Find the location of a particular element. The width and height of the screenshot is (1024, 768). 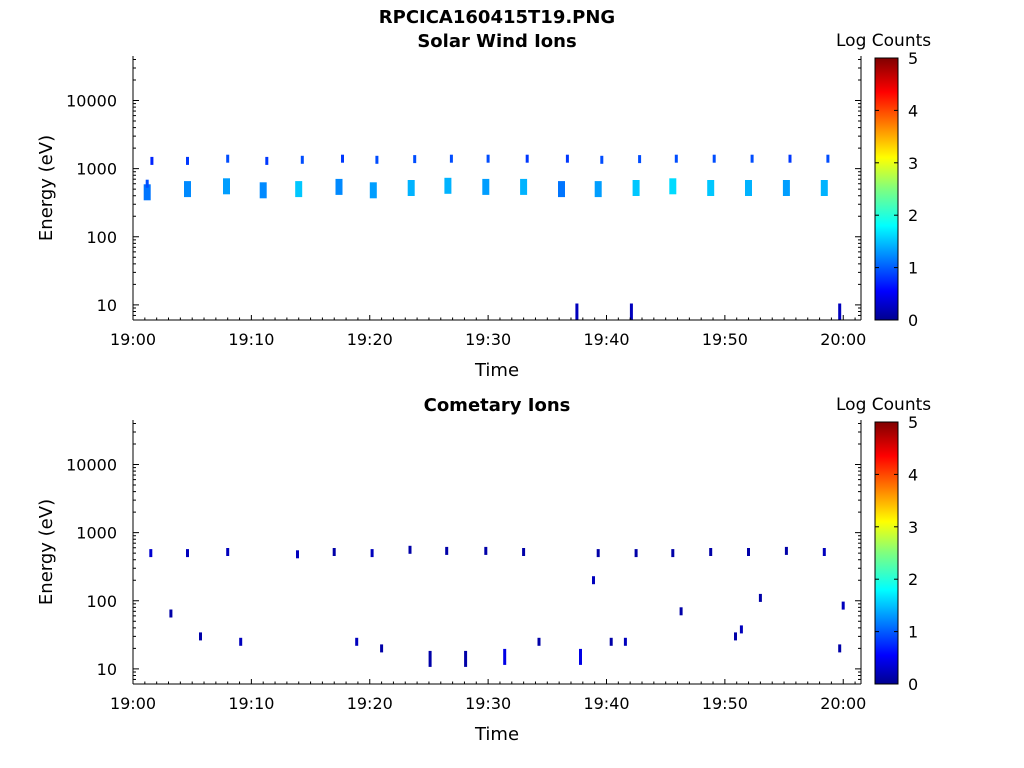

panel-title-solar-wind: Solar Wind Ions is located at coordinates (497, 41).